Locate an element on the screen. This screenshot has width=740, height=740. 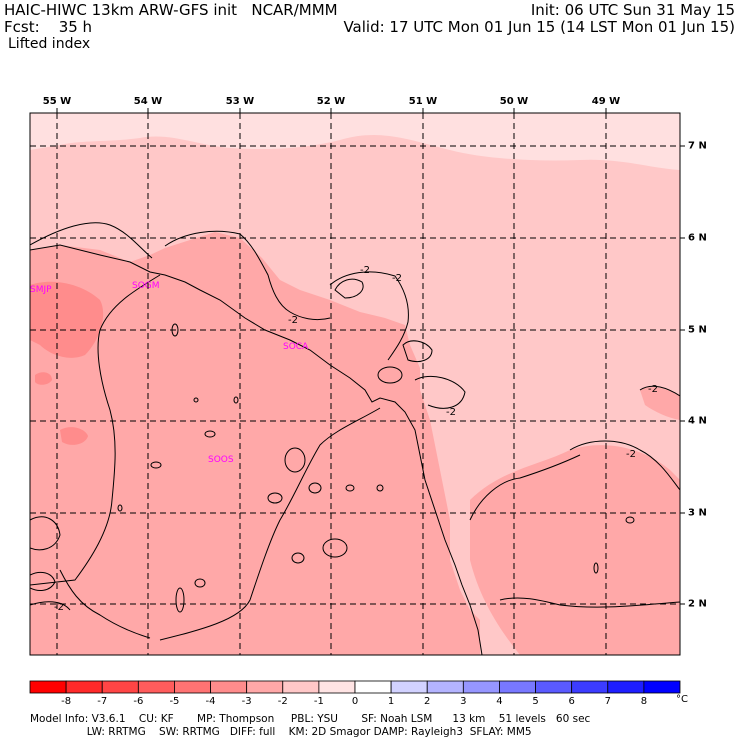
colorbar is located at coordinates (355, 687).